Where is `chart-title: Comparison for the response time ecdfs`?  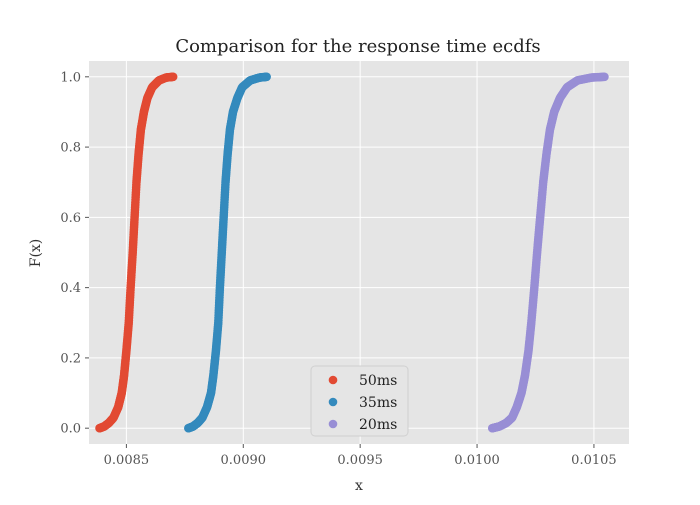 chart-title: Comparison for the response time ecdfs is located at coordinates (357, 46).